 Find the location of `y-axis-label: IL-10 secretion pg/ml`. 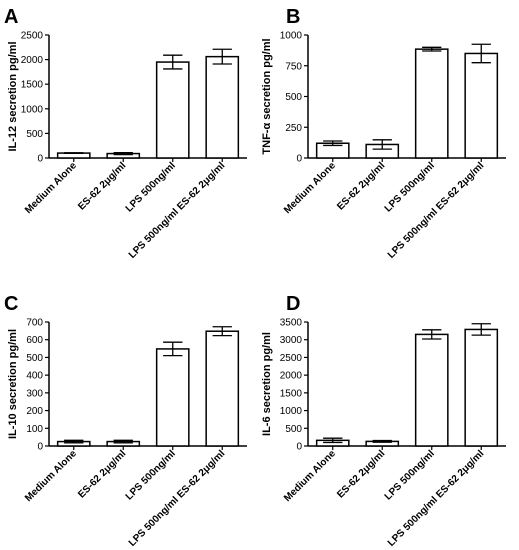

y-axis-label: IL-10 secretion pg/ml is located at coordinates (13, 384).